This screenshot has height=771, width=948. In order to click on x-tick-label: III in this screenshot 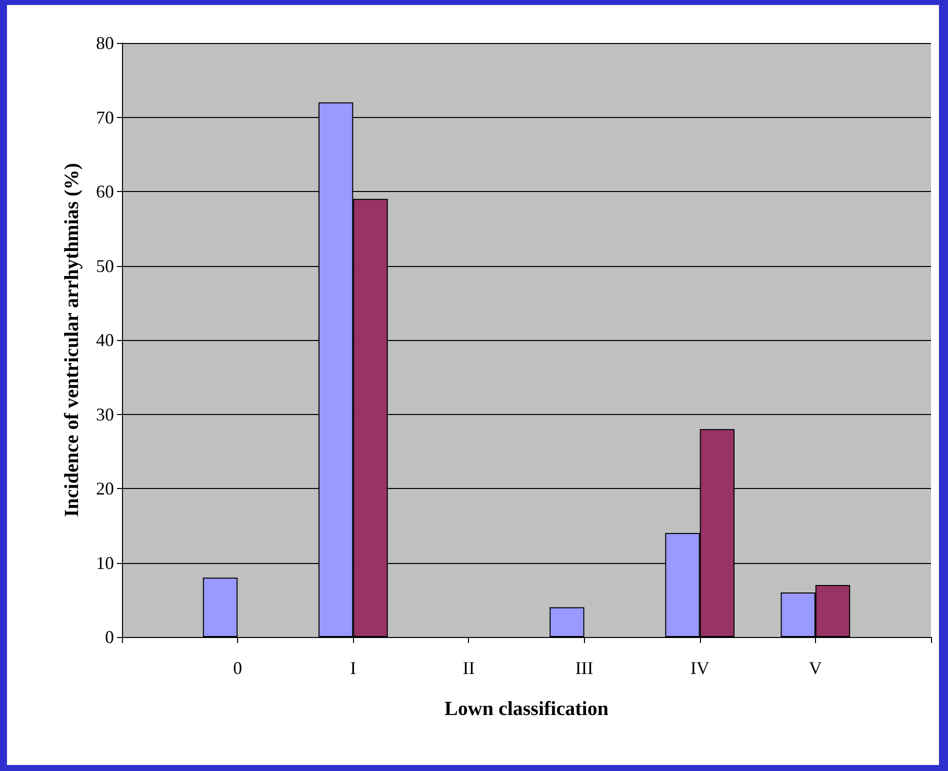, I will do `click(584, 668)`.